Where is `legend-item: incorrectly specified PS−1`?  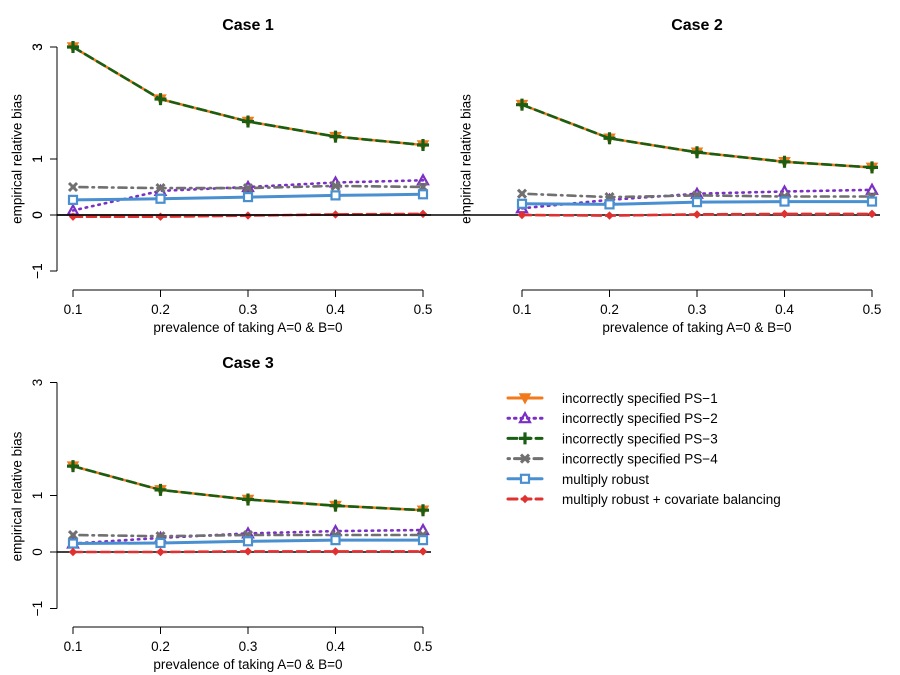 legend-item: incorrectly specified PS−1 is located at coordinates (612, 398).